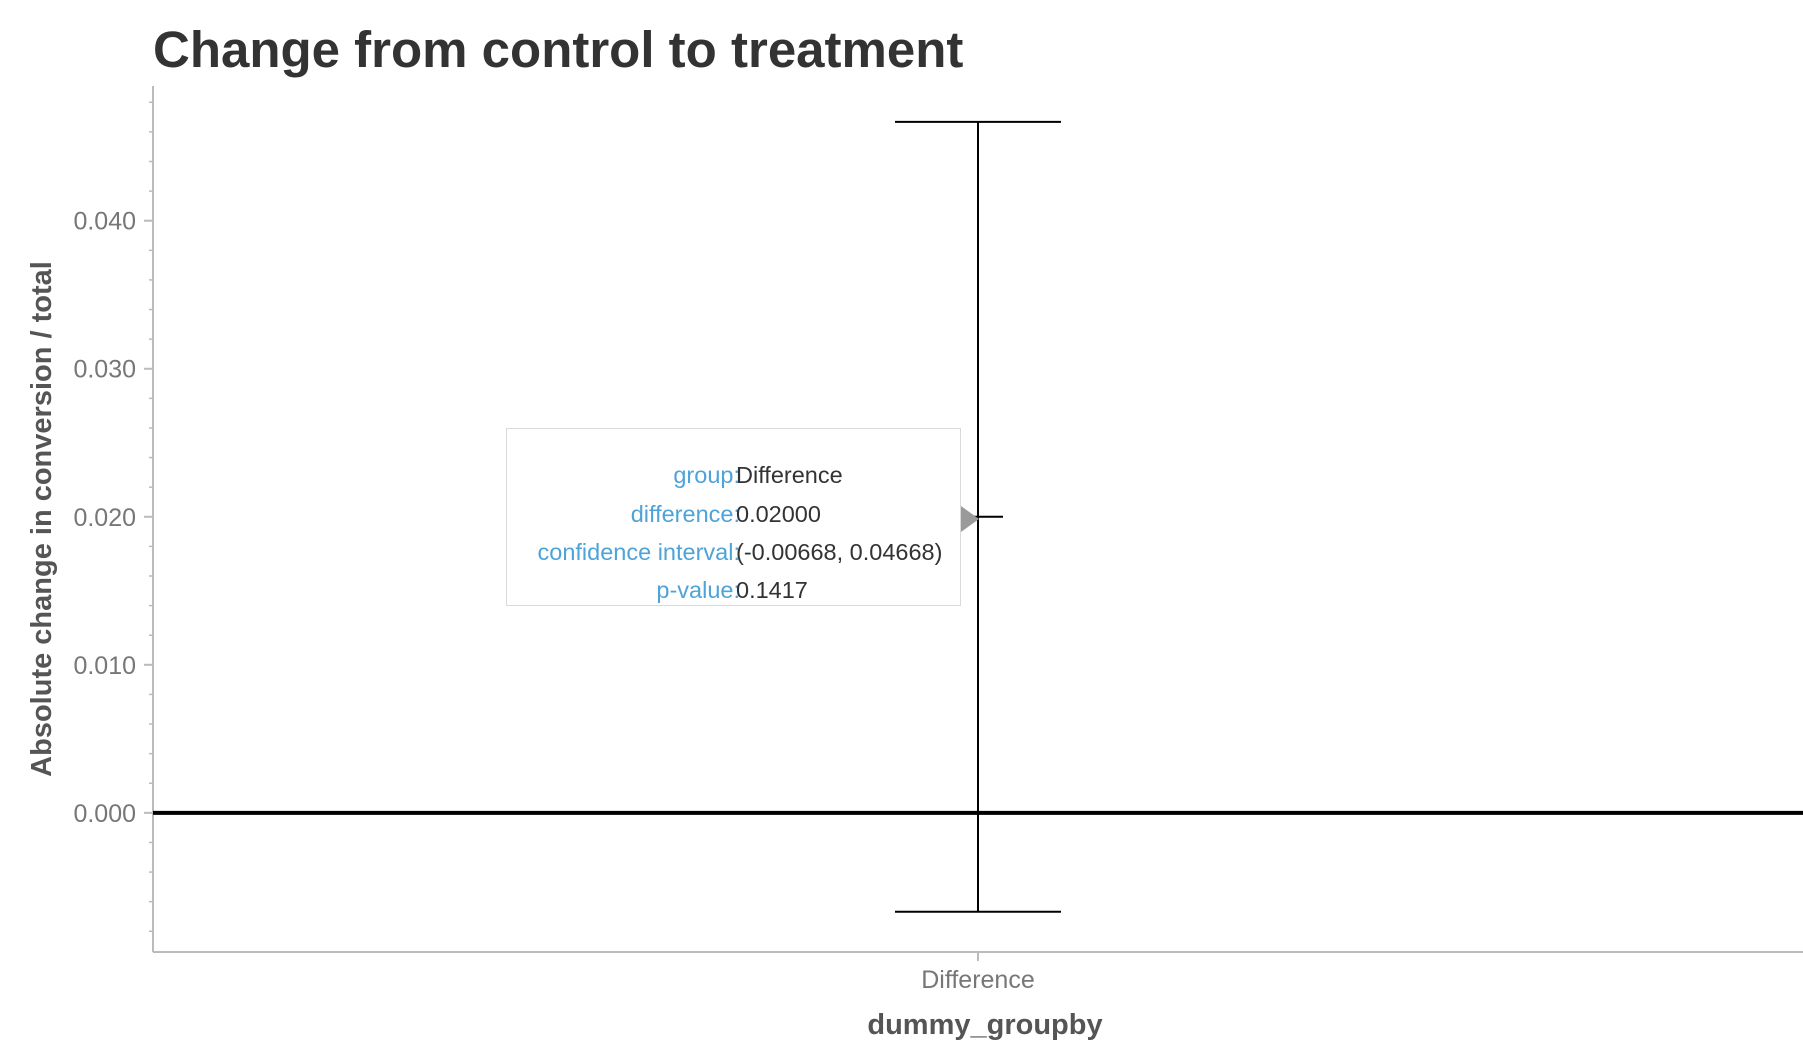 This screenshot has width=1803, height=1058. I want to click on tooltip-key: p-value:, so click(698, 590).